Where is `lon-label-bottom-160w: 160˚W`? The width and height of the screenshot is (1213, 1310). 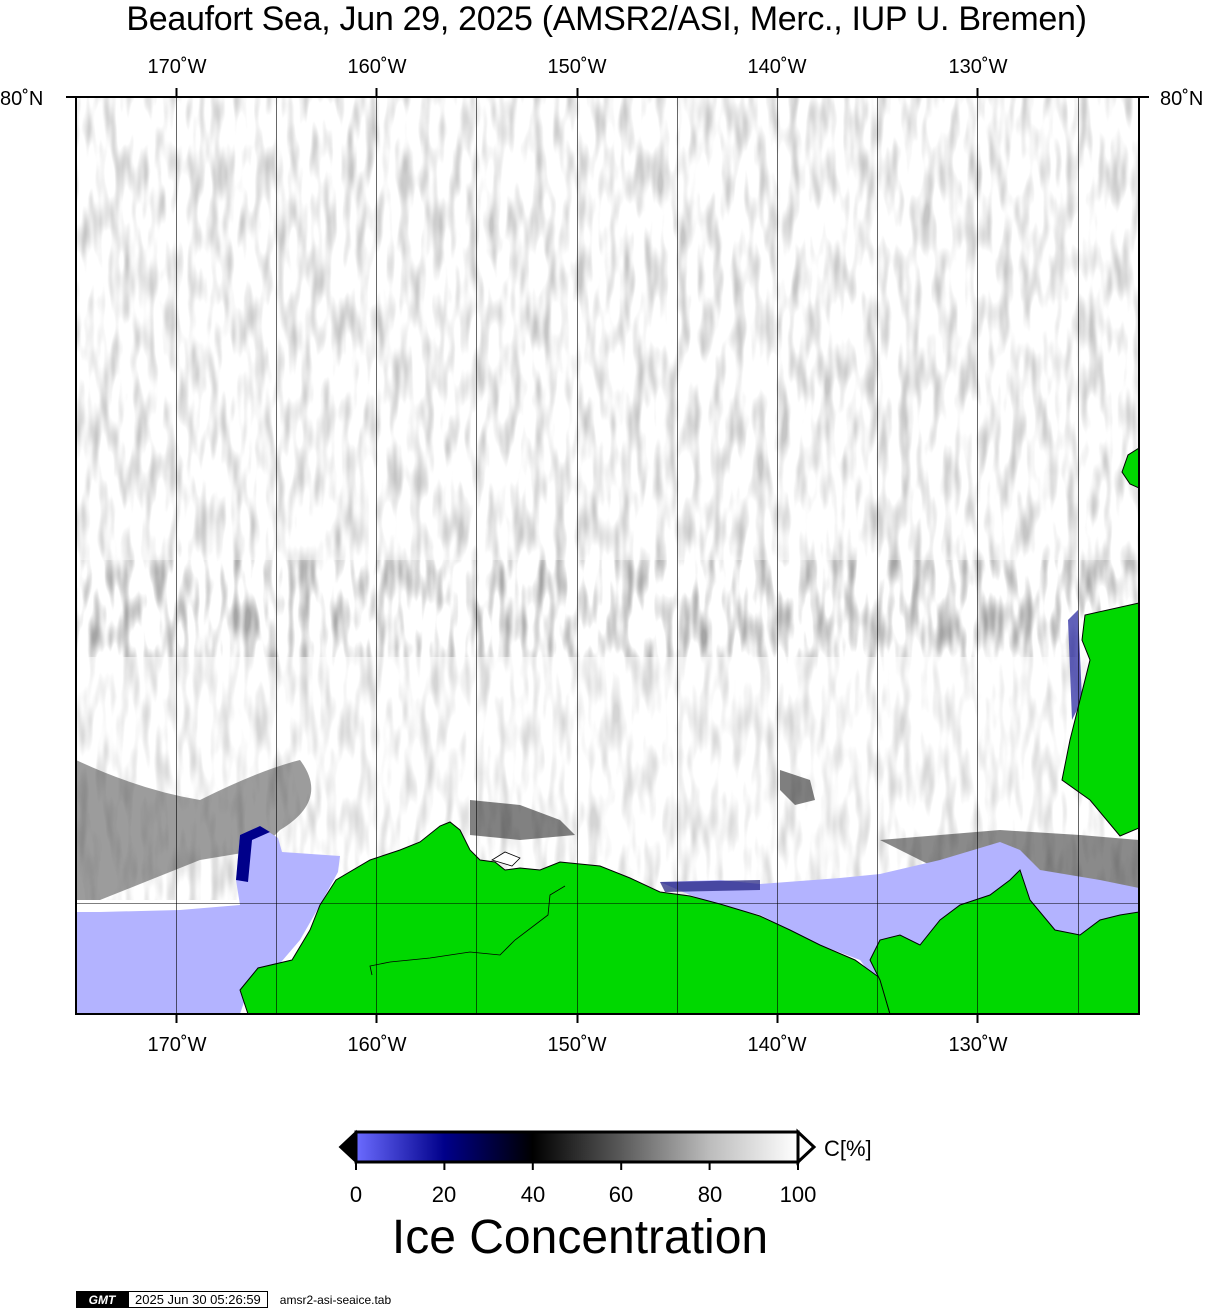 lon-label-bottom-160w: 160˚W is located at coordinates (377, 1045).